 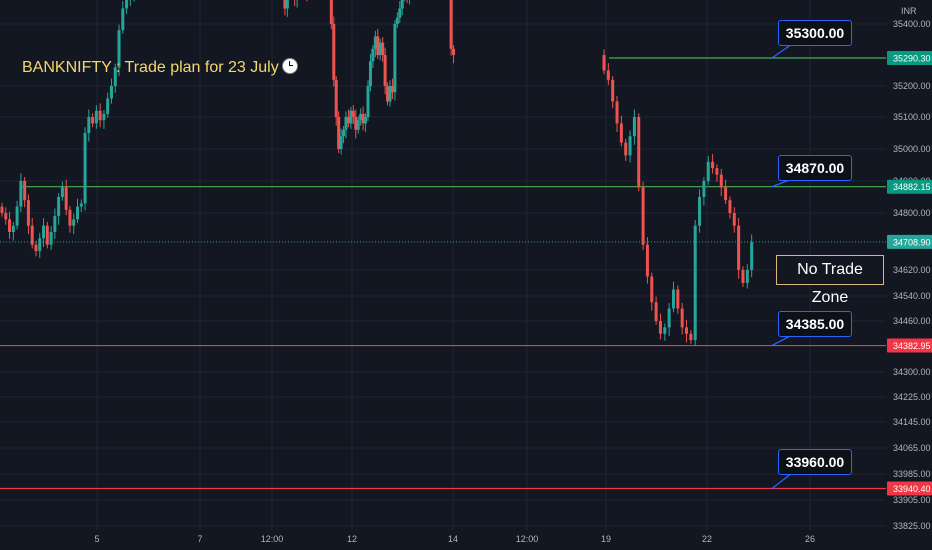 What do you see at coordinates (912, 213) in the screenshot?
I see `y-tick-label: 34800.00` at bounding box center [912, 213].